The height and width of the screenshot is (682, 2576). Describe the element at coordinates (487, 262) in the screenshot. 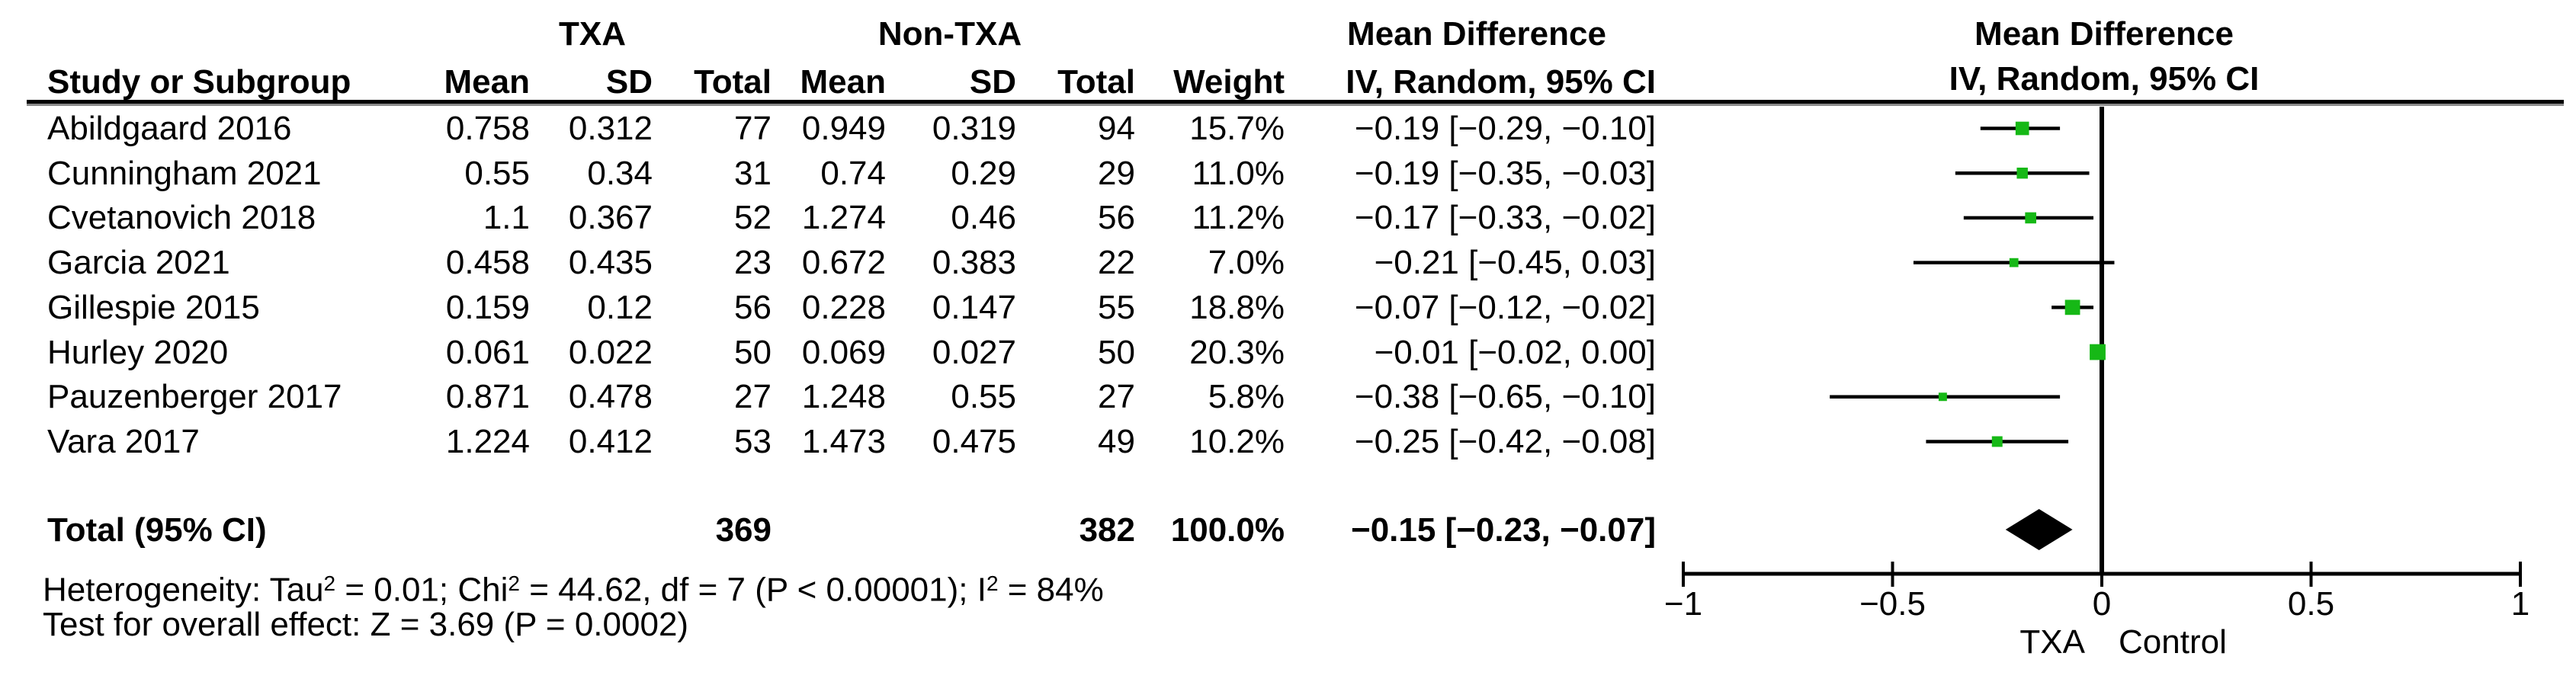

I see `txa-mean: 0.458` at that location.